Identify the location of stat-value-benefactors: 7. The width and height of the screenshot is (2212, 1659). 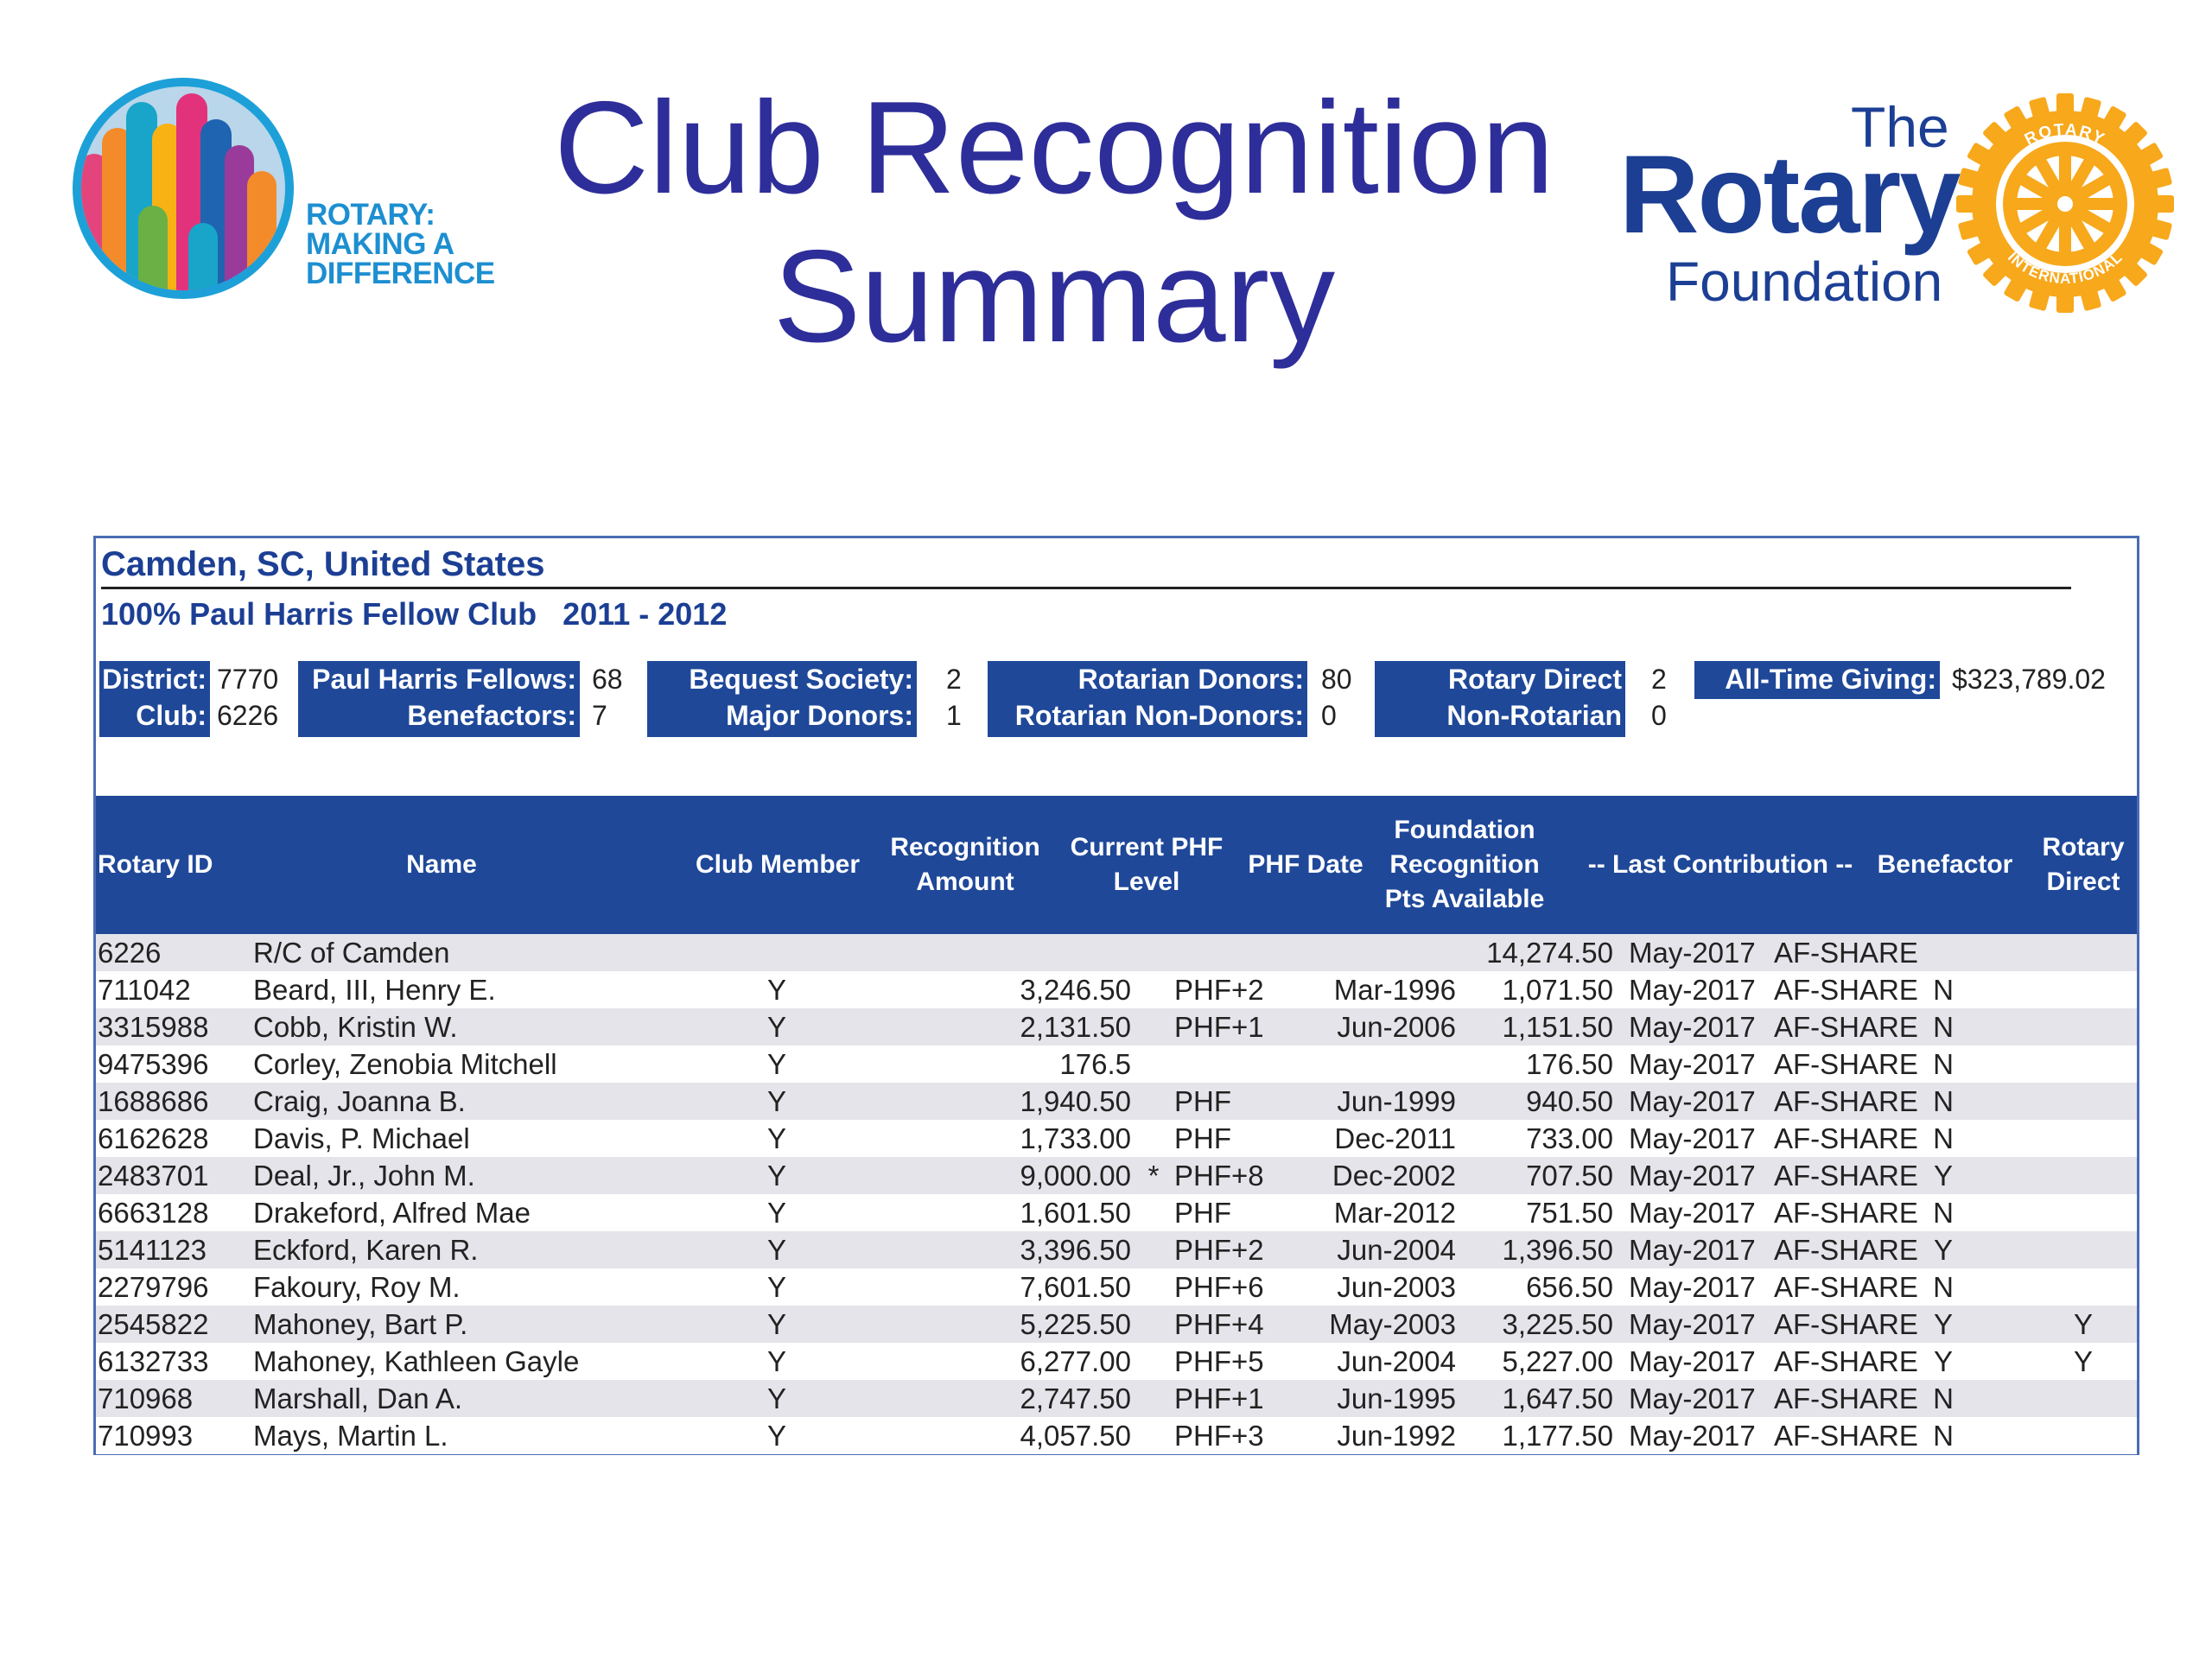
(599, 715).